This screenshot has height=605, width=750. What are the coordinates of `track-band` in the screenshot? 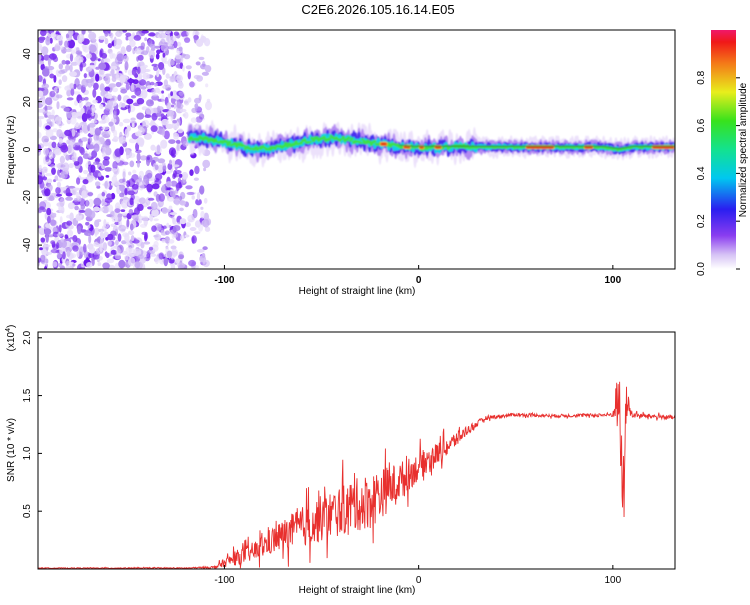 It's located at (208, 141).